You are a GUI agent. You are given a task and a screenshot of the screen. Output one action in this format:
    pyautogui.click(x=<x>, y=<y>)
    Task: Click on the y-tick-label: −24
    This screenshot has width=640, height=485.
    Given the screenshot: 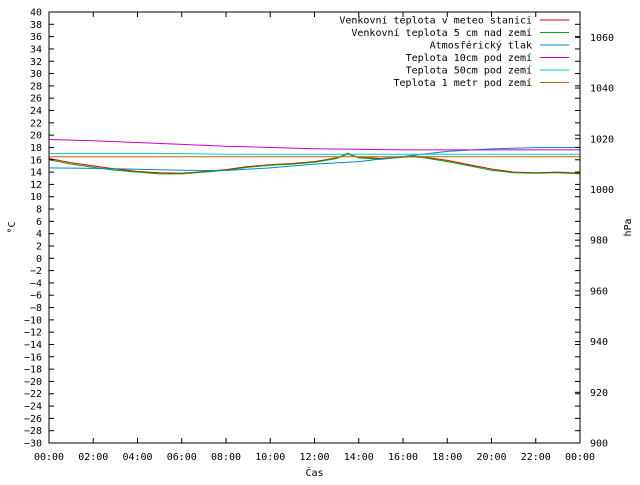 What is the action you would take?
    pyautogui.click(x=33, y=407)
    